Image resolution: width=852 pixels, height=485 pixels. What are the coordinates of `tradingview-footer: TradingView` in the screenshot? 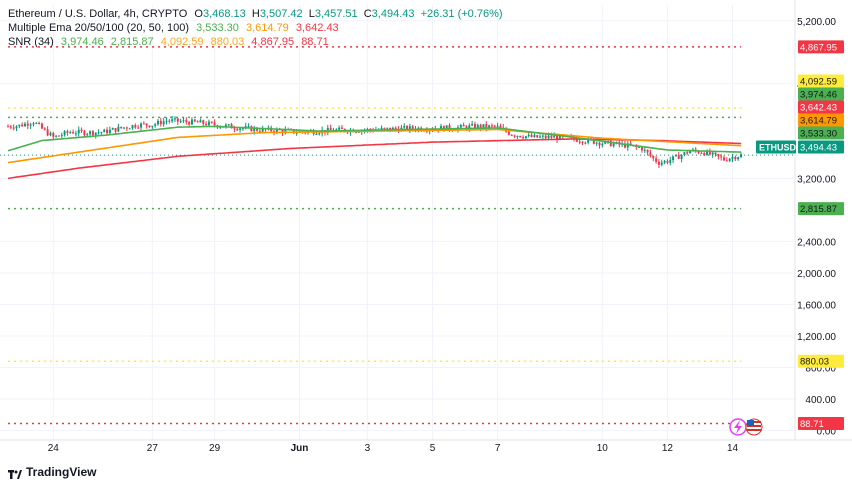 It's located at (52, 472).